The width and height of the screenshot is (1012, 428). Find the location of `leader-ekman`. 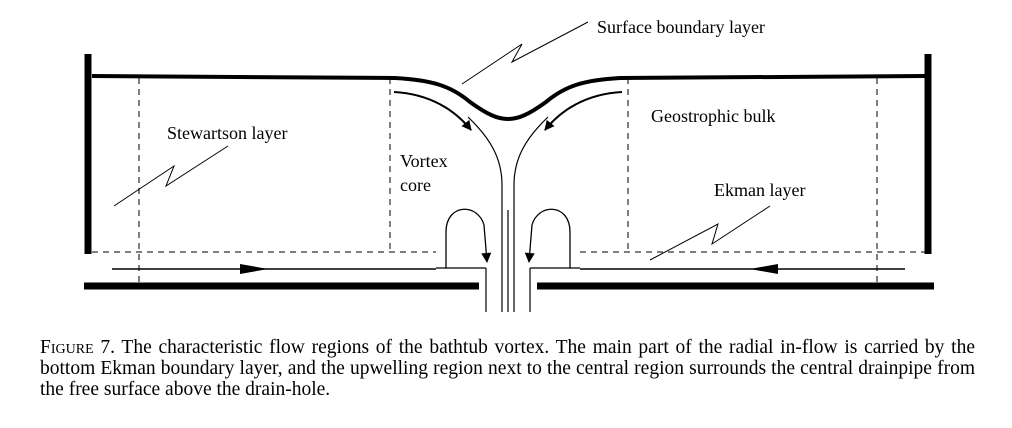

leader-ekman is located at coordinates (710, 233).